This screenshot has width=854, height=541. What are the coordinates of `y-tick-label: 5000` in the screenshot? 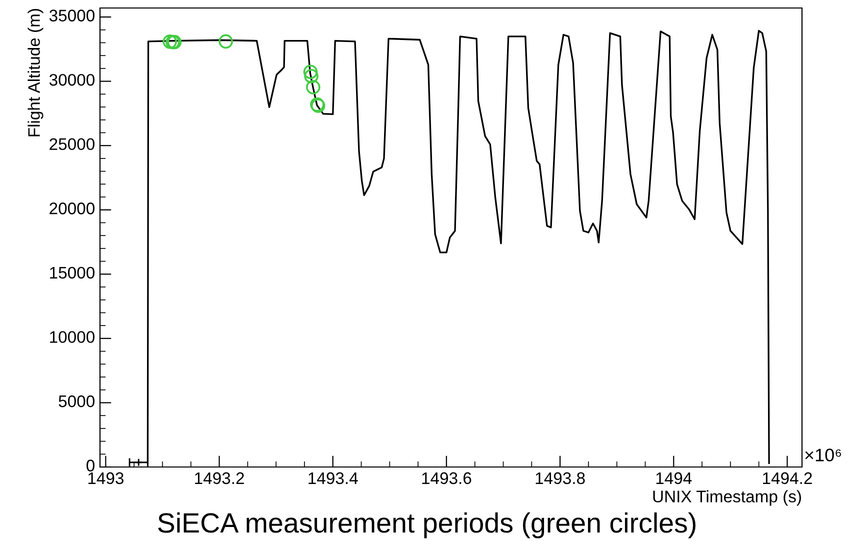 It's located at (76, 401).